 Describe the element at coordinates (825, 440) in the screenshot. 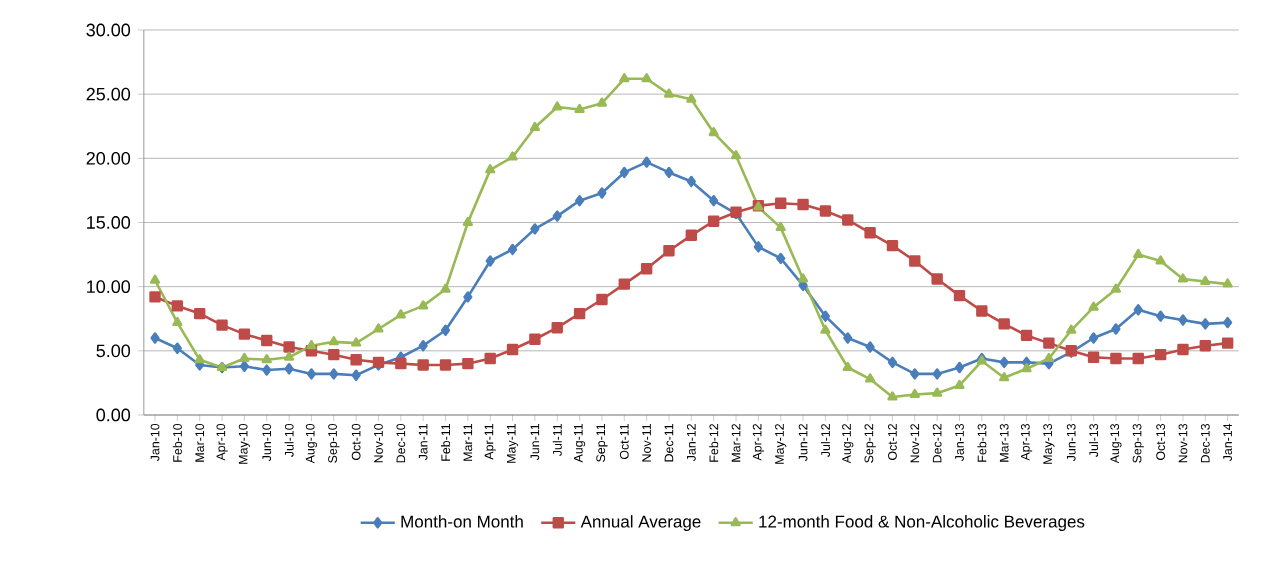

I see `x-tick-label: Jul-12` at that location.